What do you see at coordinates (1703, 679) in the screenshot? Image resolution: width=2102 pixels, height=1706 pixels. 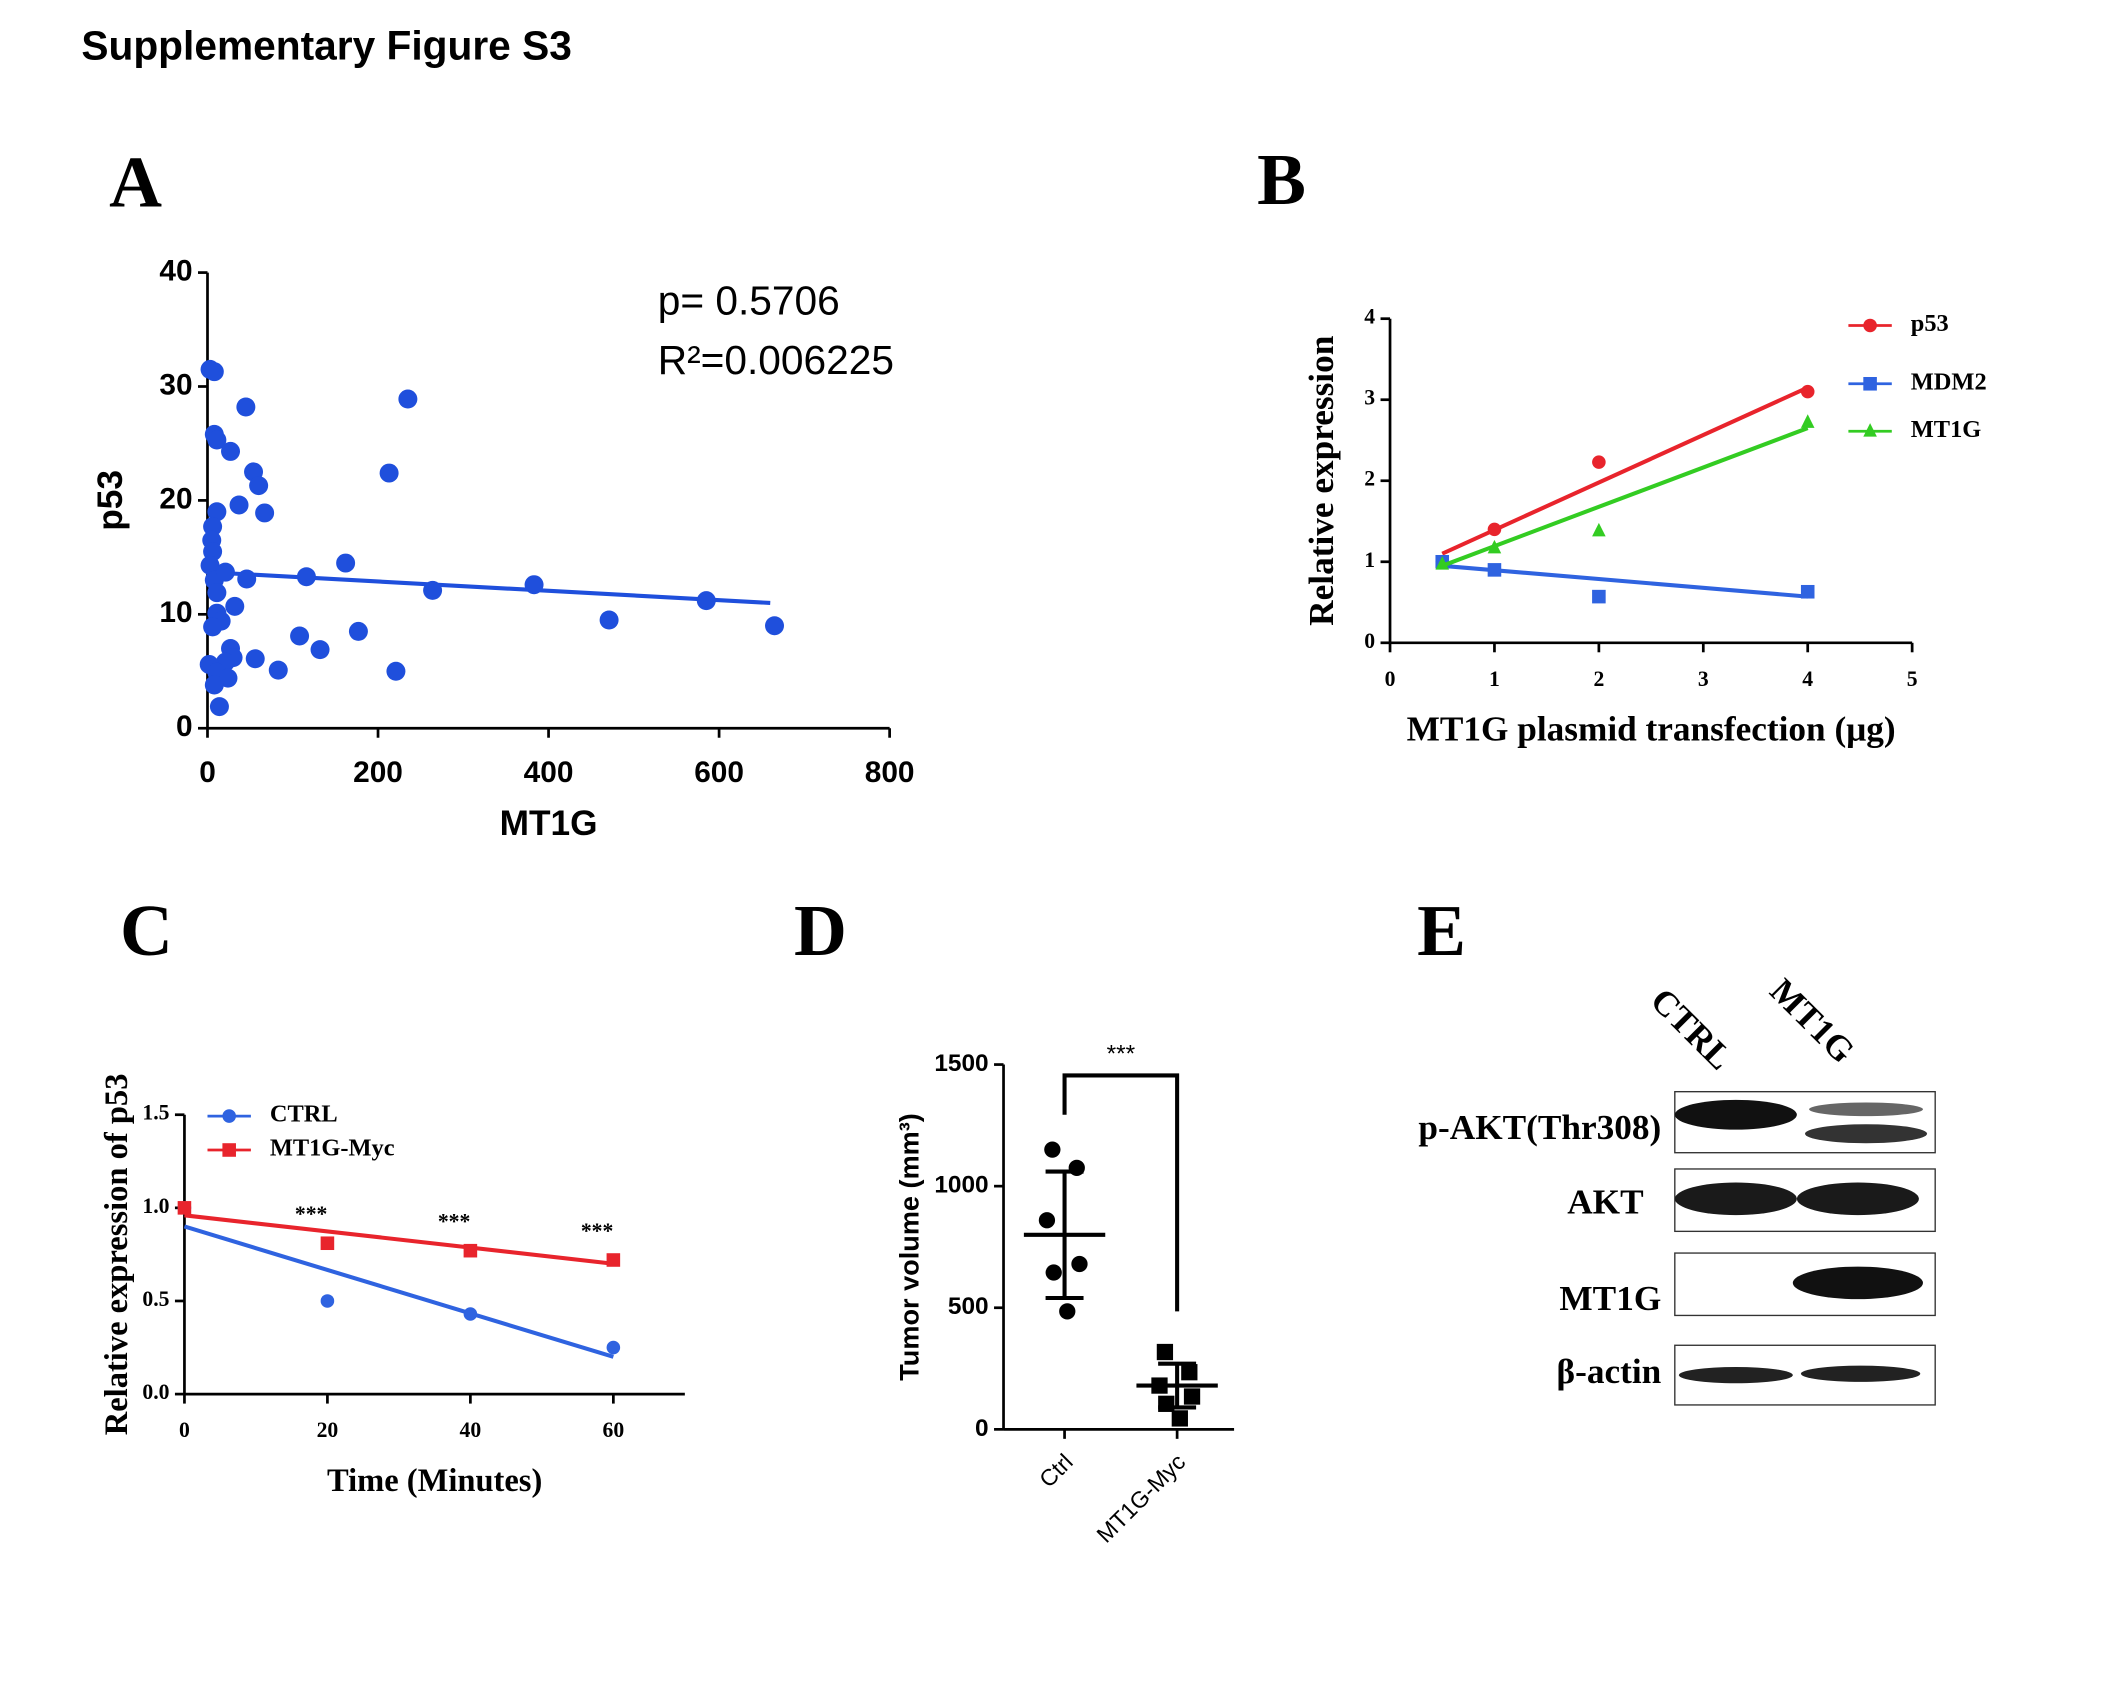 I see `x-tick-label: 3` at bounding box center [1703, 679].